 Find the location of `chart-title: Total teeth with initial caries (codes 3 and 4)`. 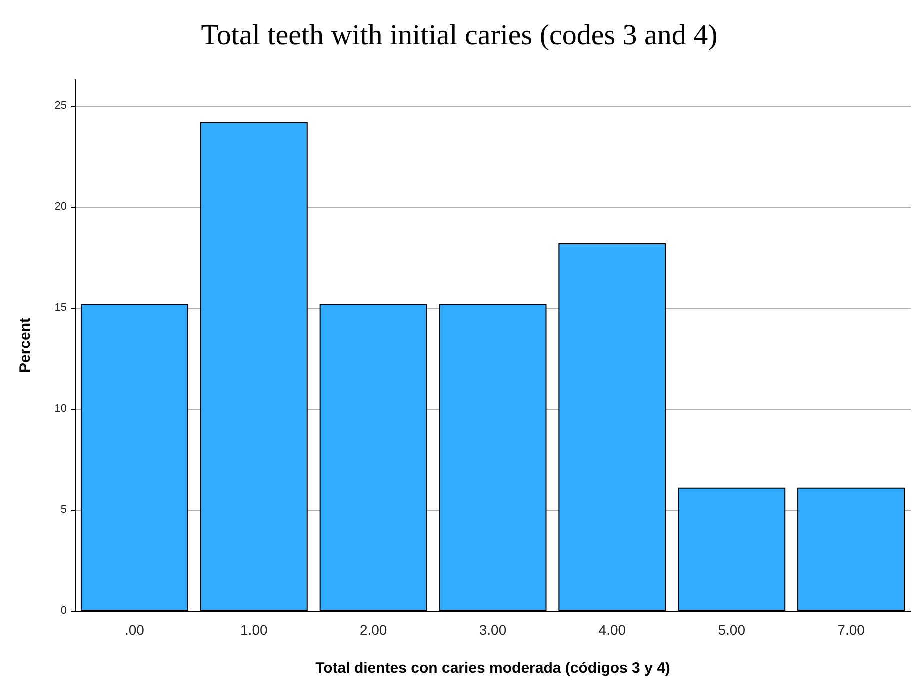

chart-title: Total teeth with initial caries (codes 3 and 4) is located at coordinates (459, 36).